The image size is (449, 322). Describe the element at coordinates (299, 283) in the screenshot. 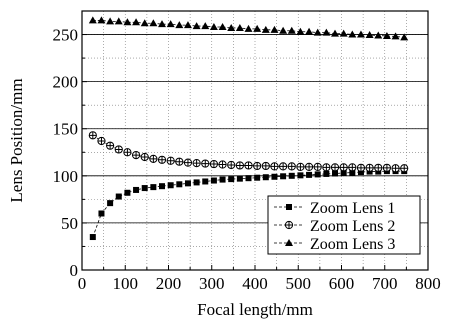

I see `x-tick-label: 500` at that location.